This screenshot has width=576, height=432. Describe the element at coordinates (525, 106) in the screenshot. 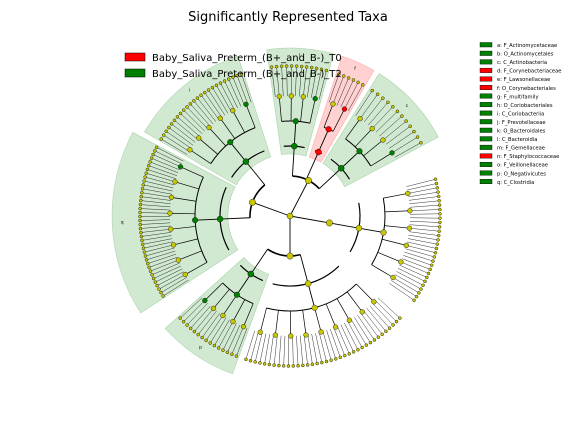

I see `taxa-legend-label: h: O_Coriobacteriales` at that location.